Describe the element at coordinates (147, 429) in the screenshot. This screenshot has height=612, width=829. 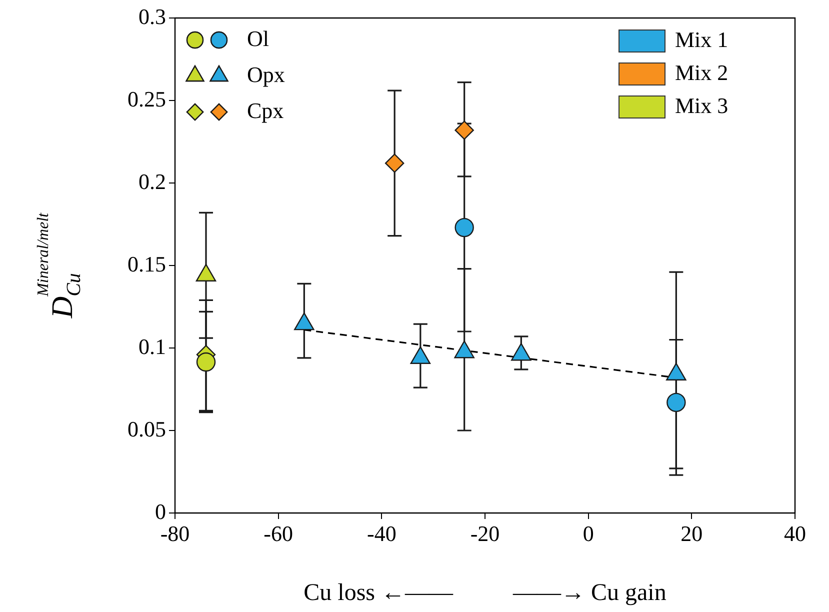
I see `y-tick-label: 0.05` at that location.